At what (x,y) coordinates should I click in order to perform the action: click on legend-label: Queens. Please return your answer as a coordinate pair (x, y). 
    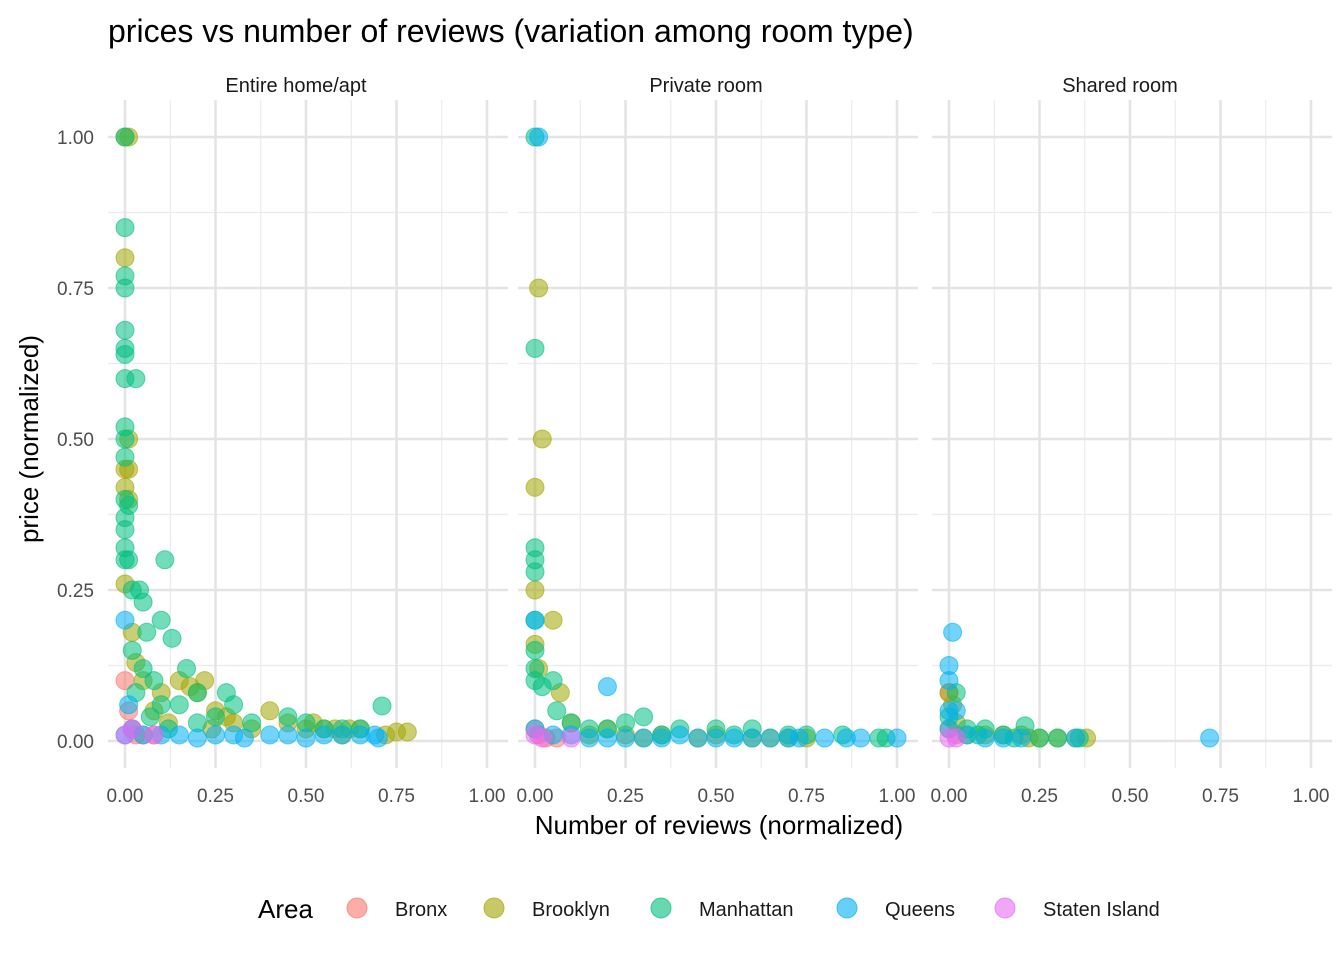
    Looking at the image, I should click on (920, 910).